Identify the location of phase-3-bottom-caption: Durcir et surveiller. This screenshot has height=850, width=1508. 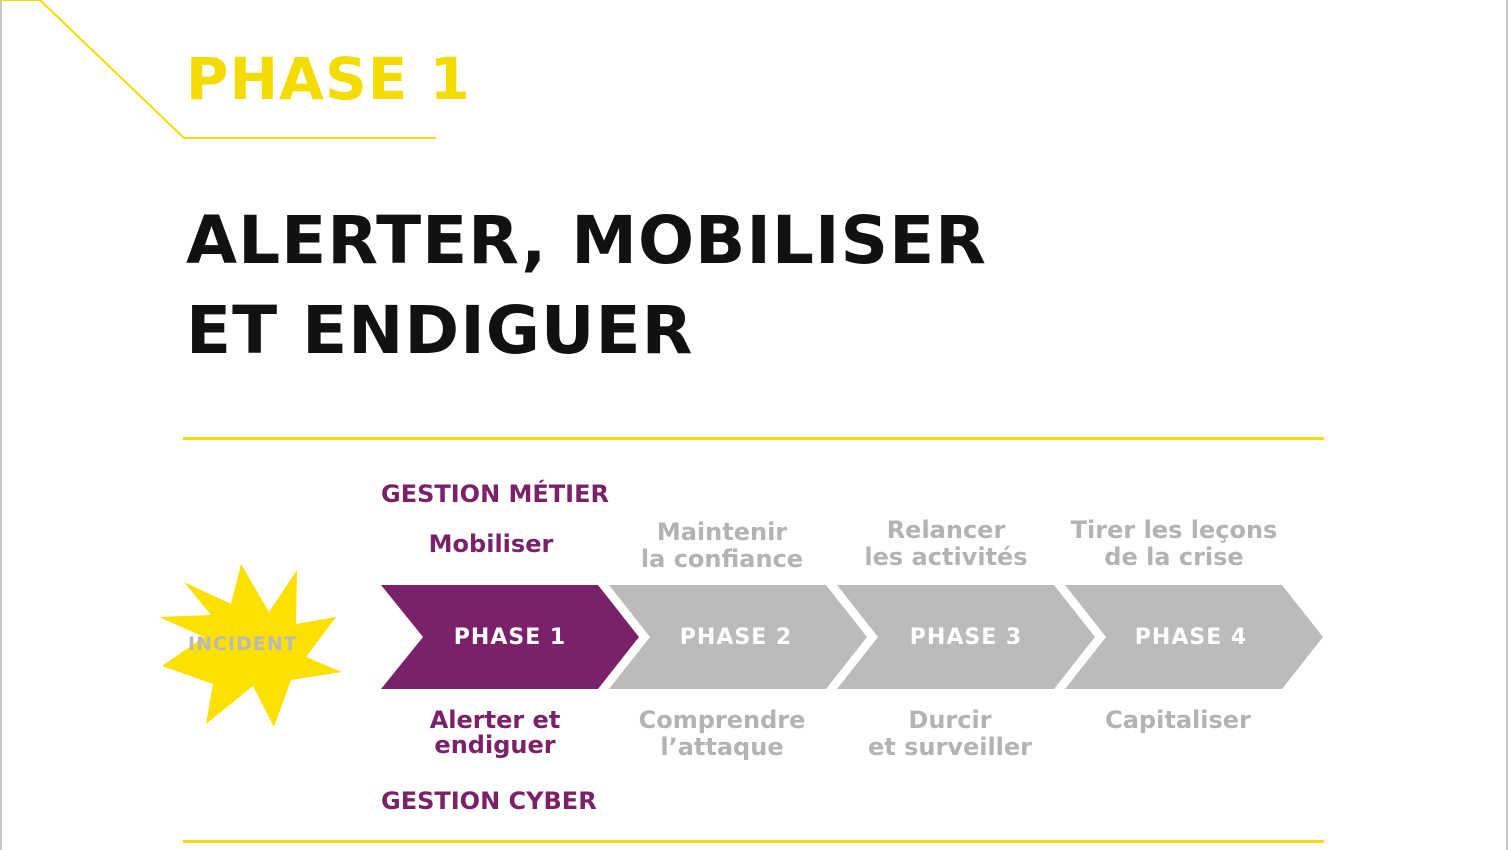
(950, 734).